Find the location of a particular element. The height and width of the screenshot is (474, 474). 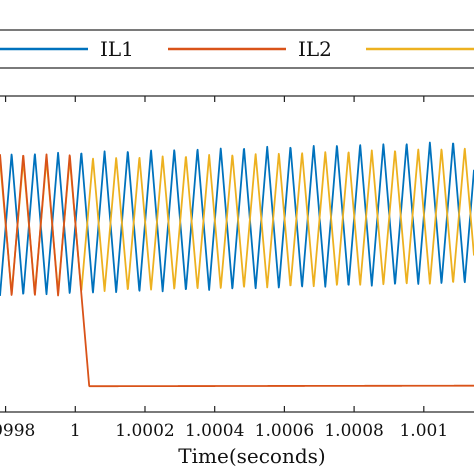

x-tick-label: 1.001 is located at coordinates (423, 431).